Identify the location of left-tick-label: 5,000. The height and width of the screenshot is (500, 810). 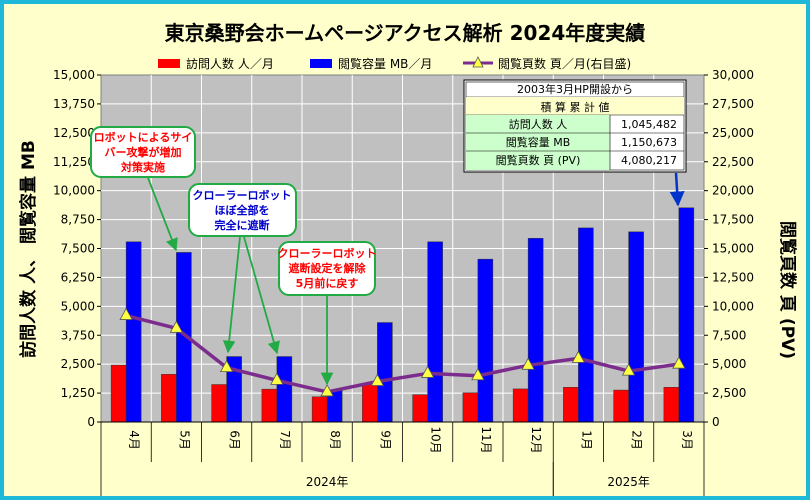
(78, 306).